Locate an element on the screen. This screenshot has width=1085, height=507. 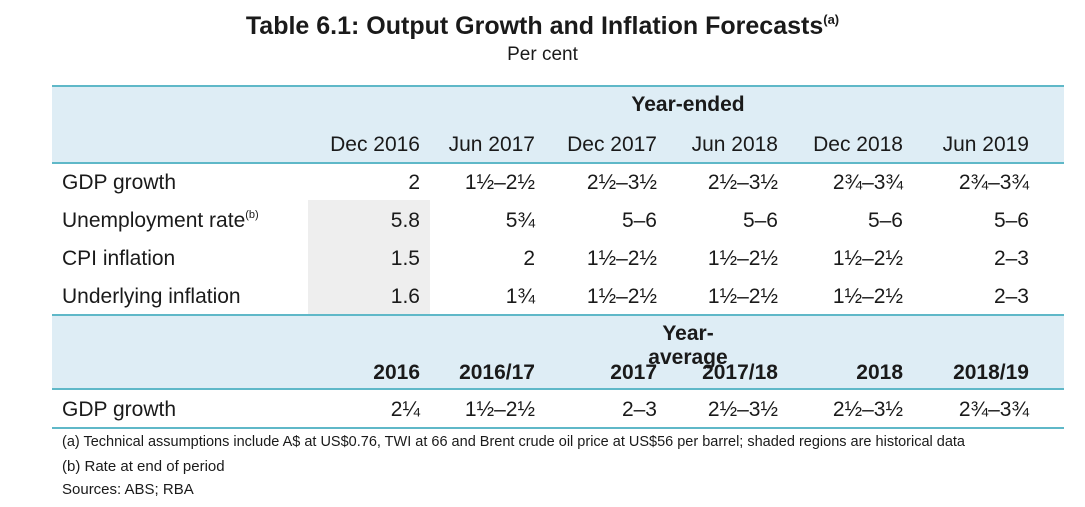
table-cell: 5.8 is located at coordinates (405, 220).